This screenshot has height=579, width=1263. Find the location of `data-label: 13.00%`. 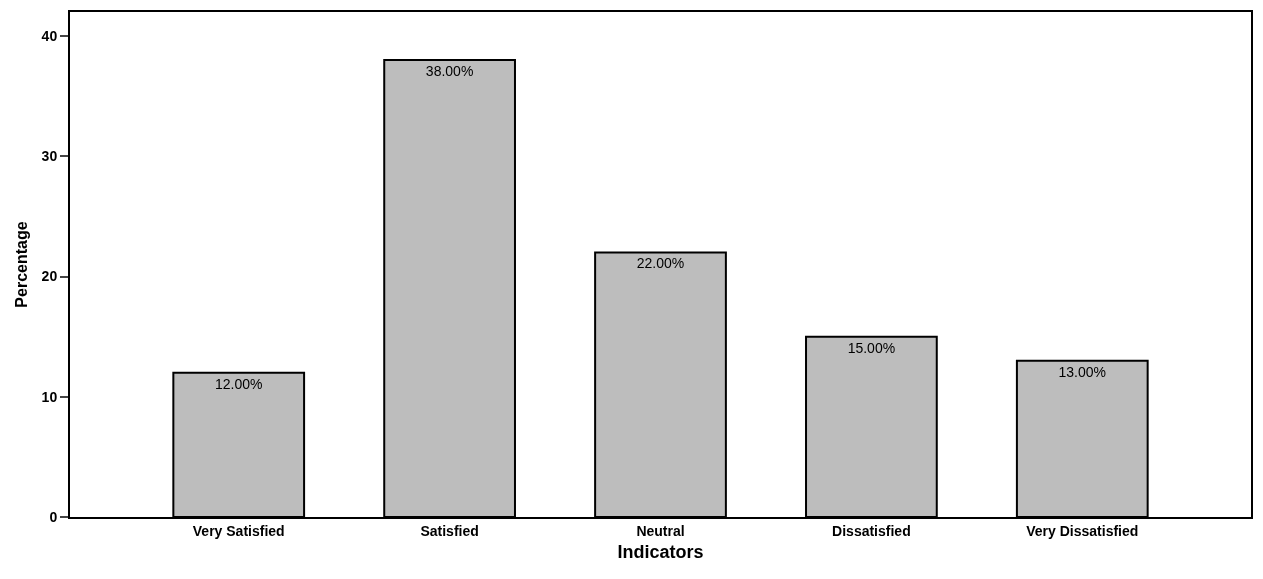

data-label: 13.00% is located at coordinates (1082, 371).